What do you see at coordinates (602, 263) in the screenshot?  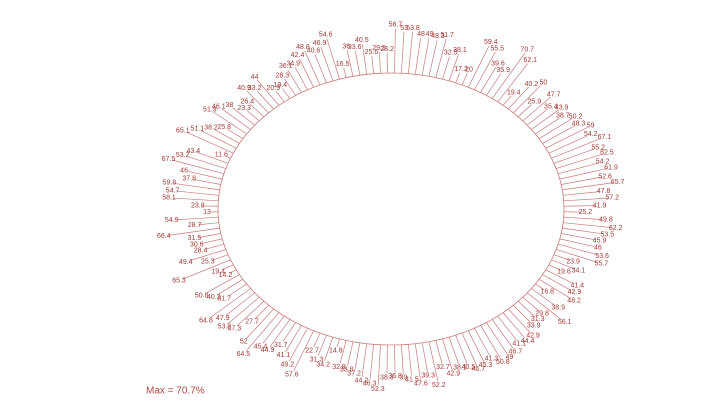 I see `value-label: 55.7` at bounding box center [602, 263].